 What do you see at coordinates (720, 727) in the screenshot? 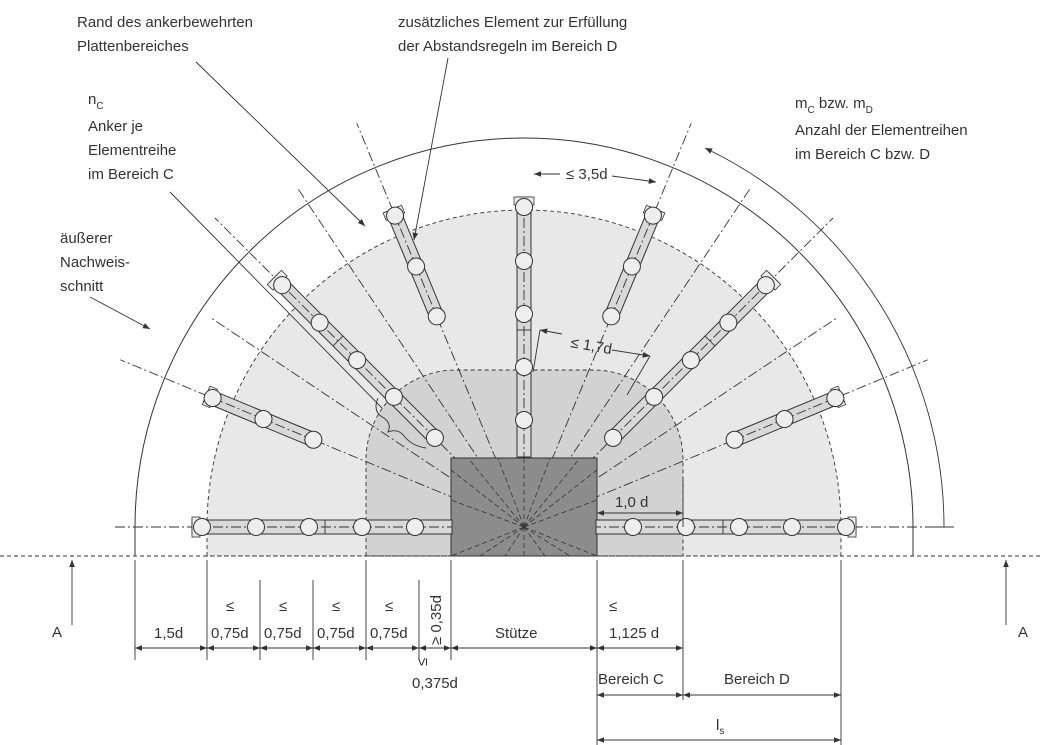
I see `dim-label: ls` at bounding box center [720, 727].